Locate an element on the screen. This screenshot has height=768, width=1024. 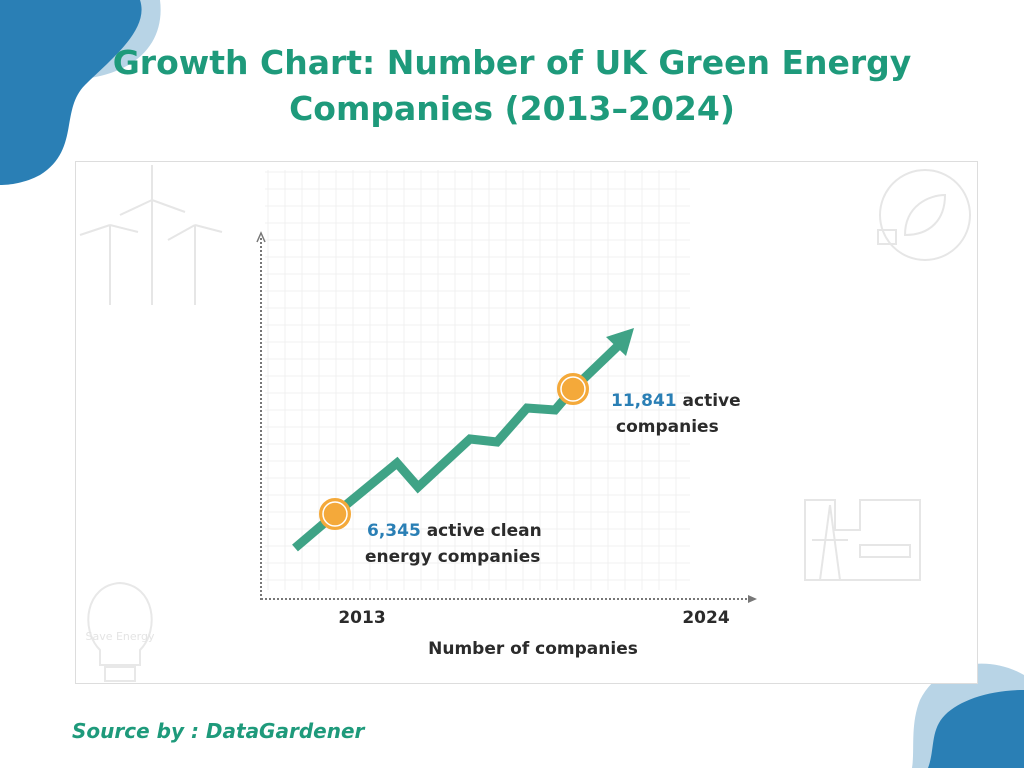
data-label-2013-line2: energy companies is located at coordinates (452, 557).